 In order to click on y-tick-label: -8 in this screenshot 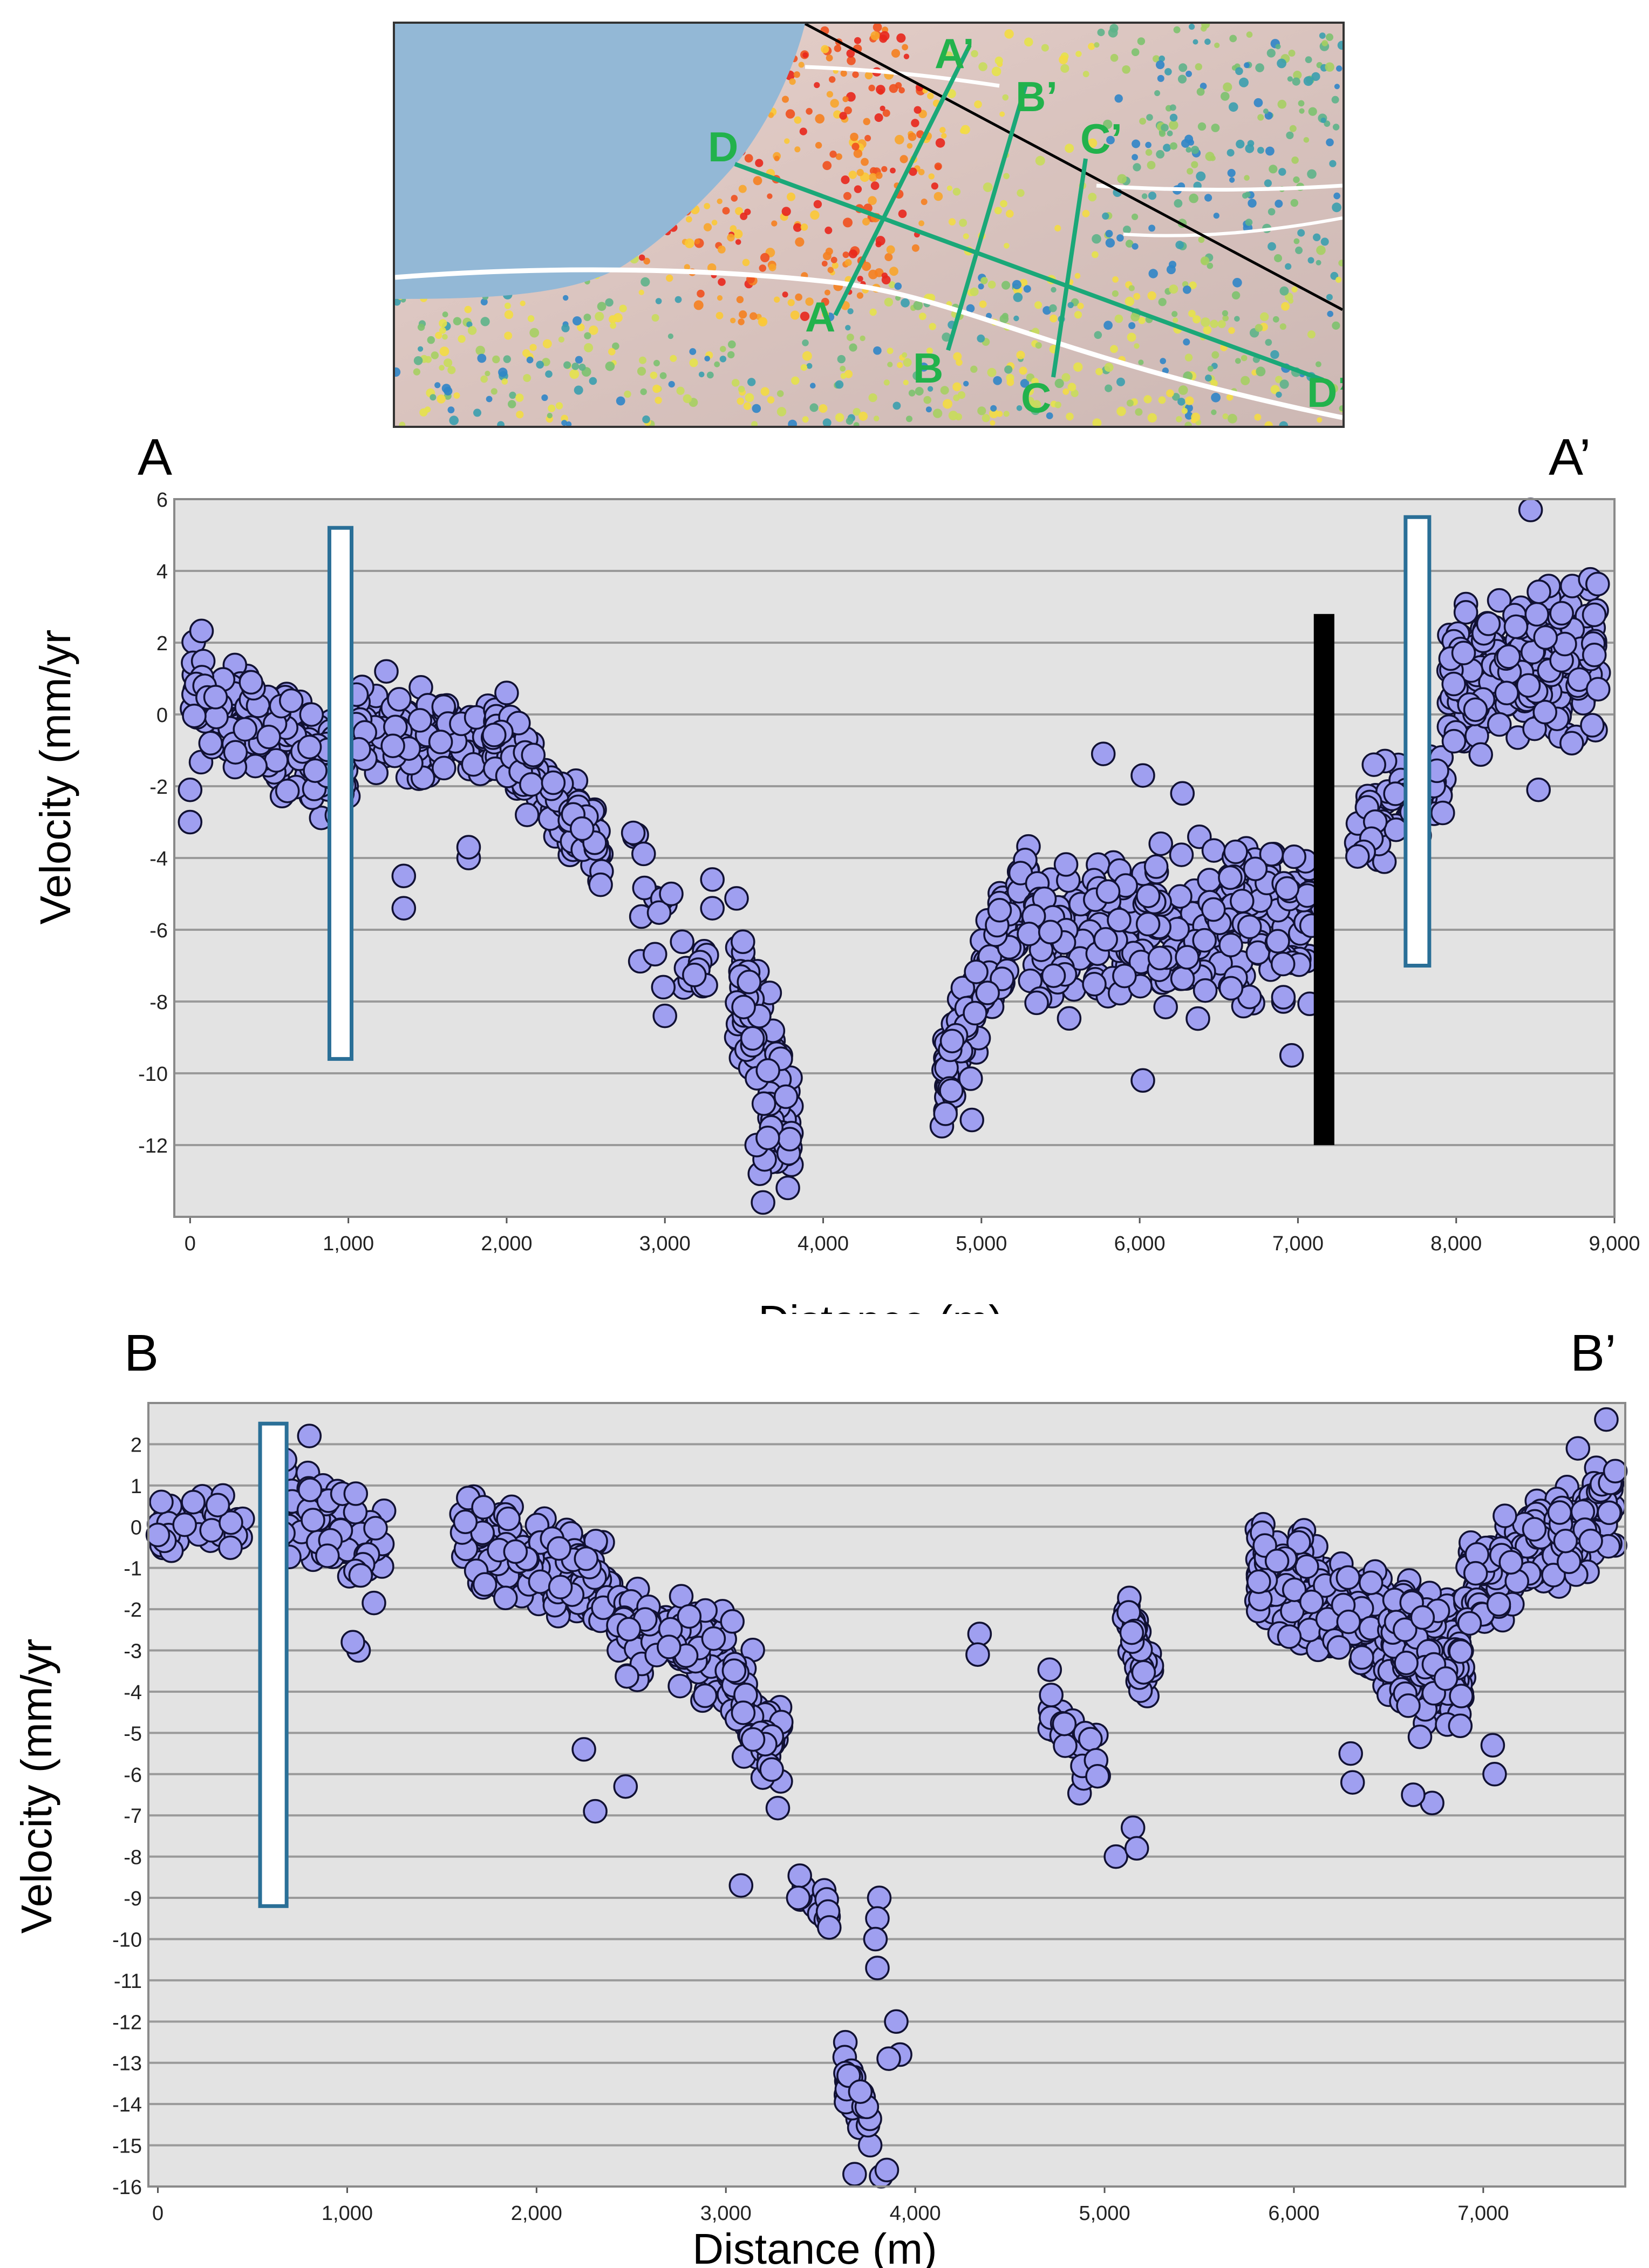, I will do `click(158, 1002)`.